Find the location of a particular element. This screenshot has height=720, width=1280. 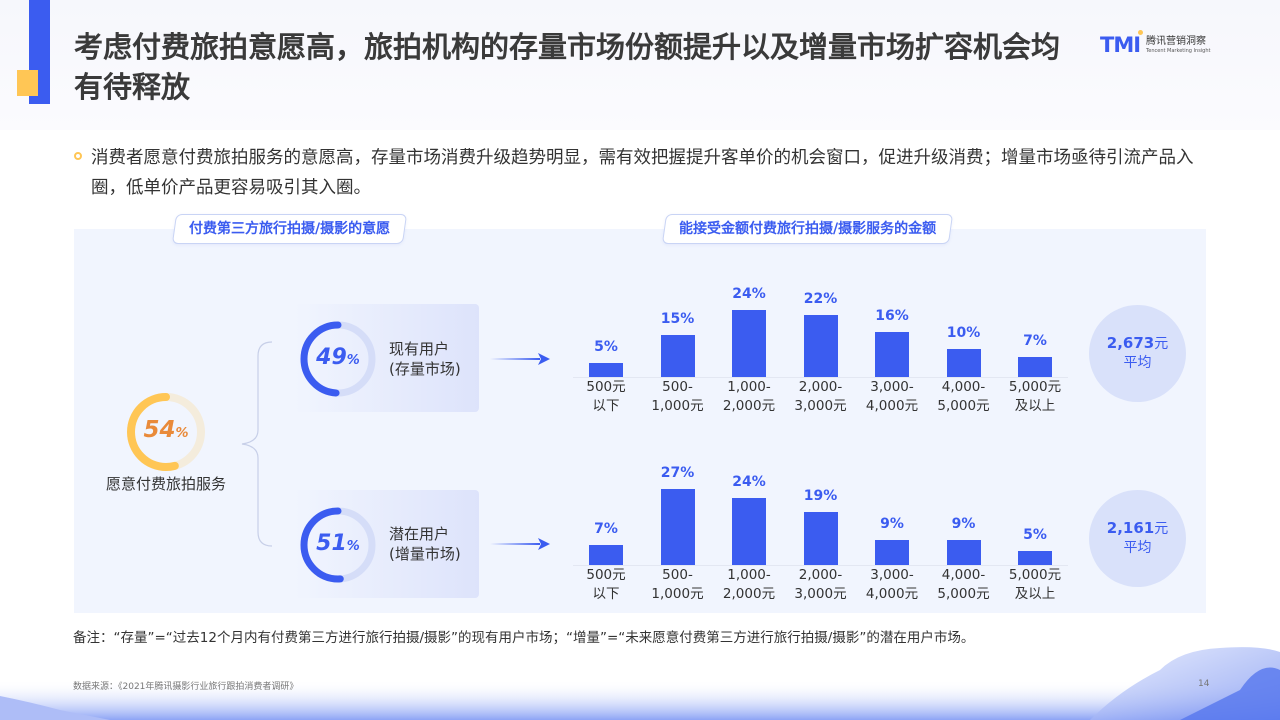

logo-en-text: Tencent Marketing Insight is located at coordinates (1178, 50).